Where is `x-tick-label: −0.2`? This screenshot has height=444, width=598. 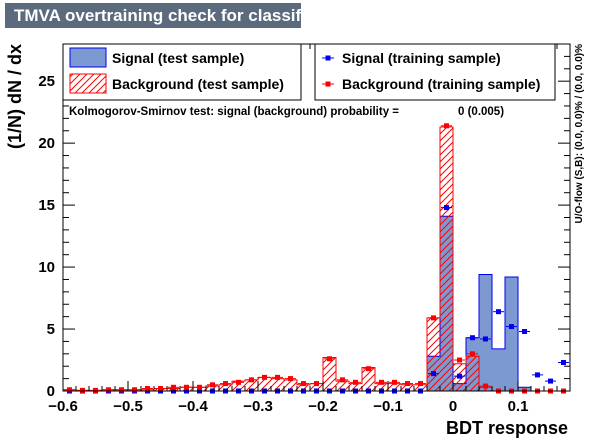
x-tick-label: −0.2 is located at coordinates (323, 406).